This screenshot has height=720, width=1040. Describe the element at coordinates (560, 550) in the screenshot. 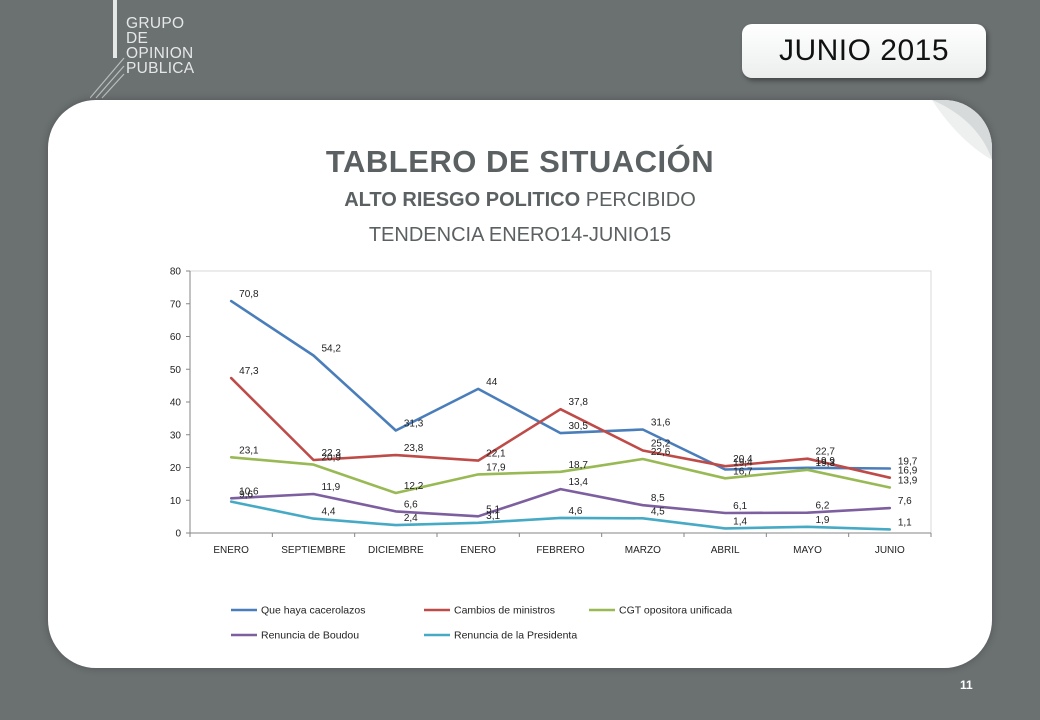

I see `x-tick-label: FEBRERO` at that location.